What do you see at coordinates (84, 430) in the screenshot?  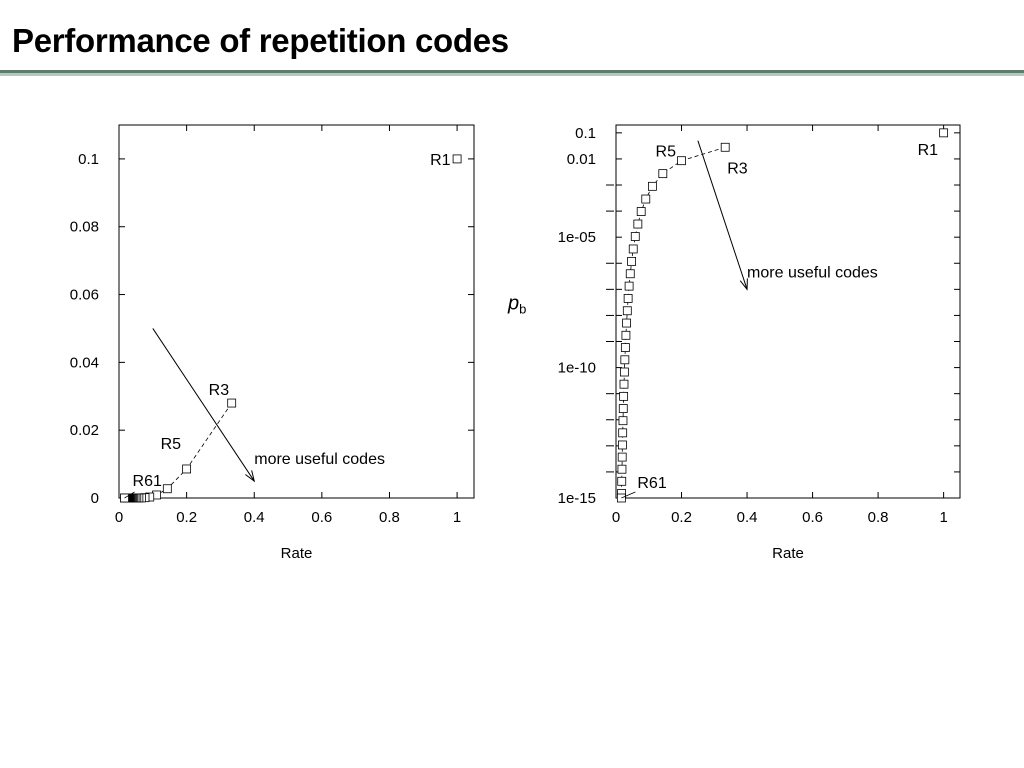 I see `y-tick-label: 0.02` at bounding box center [84, 430].